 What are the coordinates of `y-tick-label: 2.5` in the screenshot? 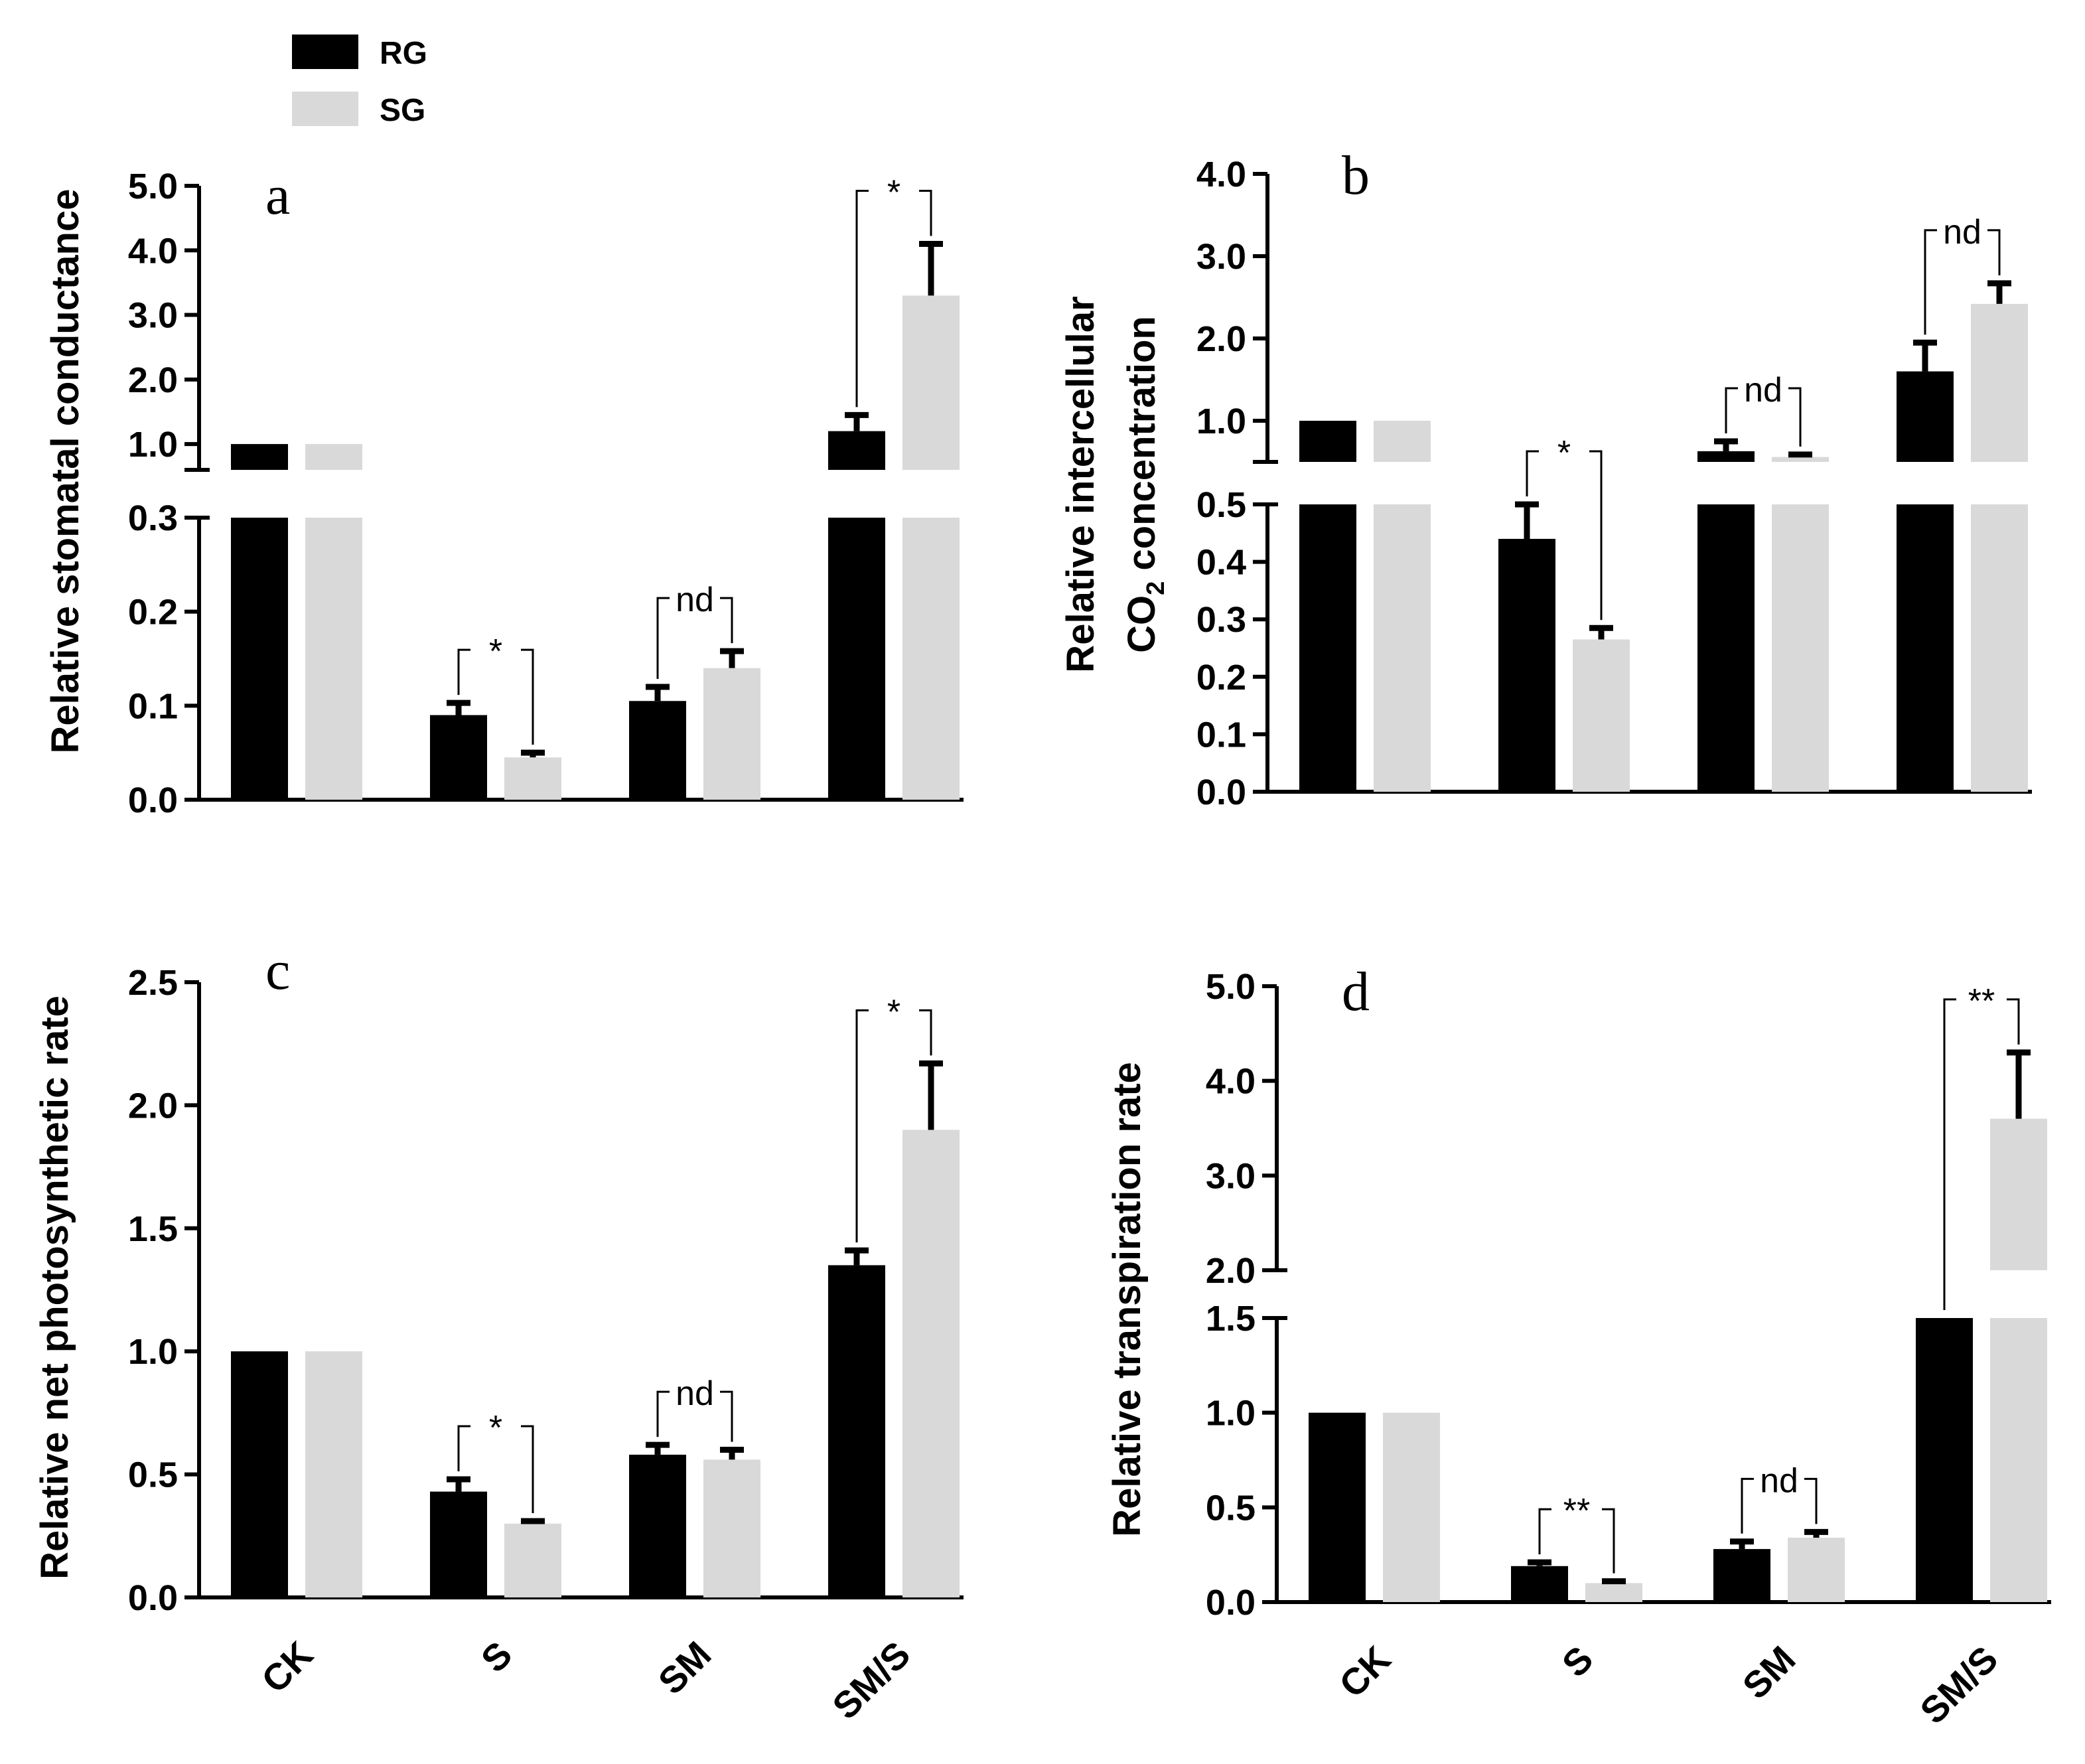 It's located at (153, 983).